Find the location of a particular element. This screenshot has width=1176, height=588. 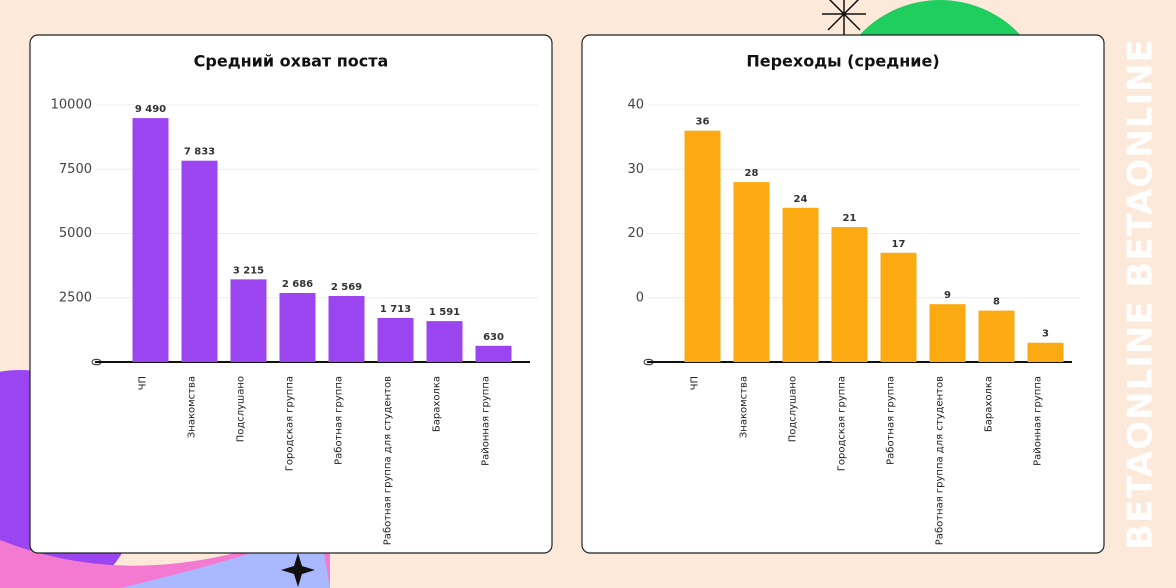

value-label: 24 is located at coordinates (801, 199).